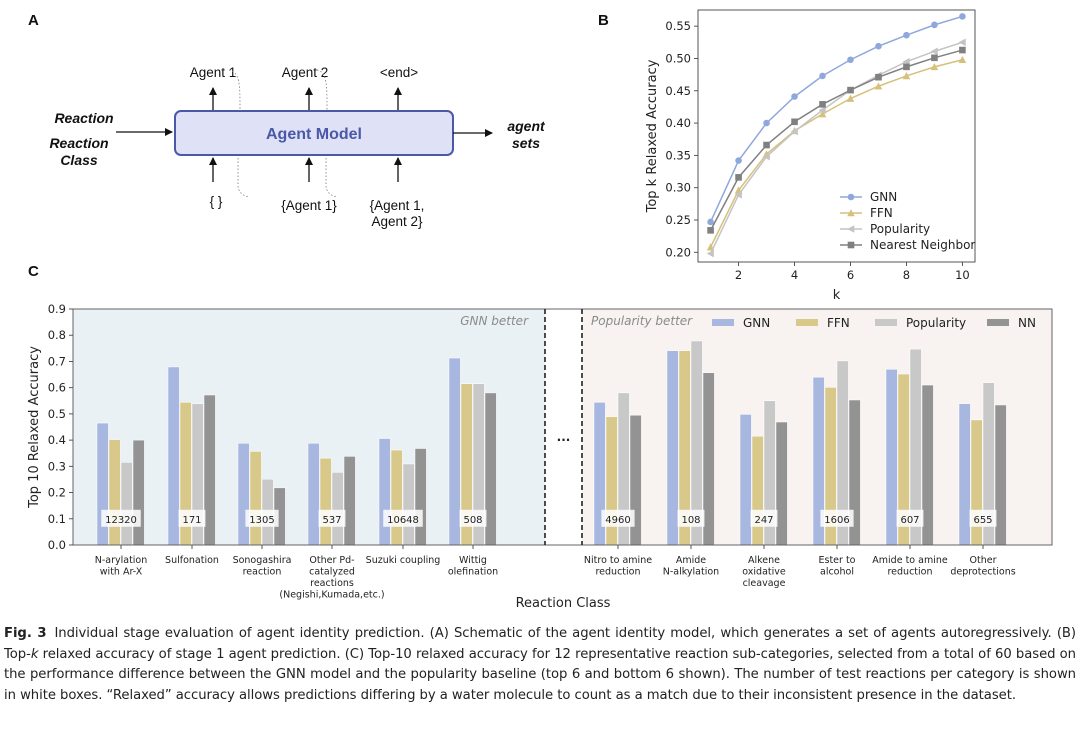 This screenshot has width=1080, height=729. What do you see at coordinates (57, 414) in the screenshot?
I see `y-tick-label: 0.5` at bounding box center [57, 414].